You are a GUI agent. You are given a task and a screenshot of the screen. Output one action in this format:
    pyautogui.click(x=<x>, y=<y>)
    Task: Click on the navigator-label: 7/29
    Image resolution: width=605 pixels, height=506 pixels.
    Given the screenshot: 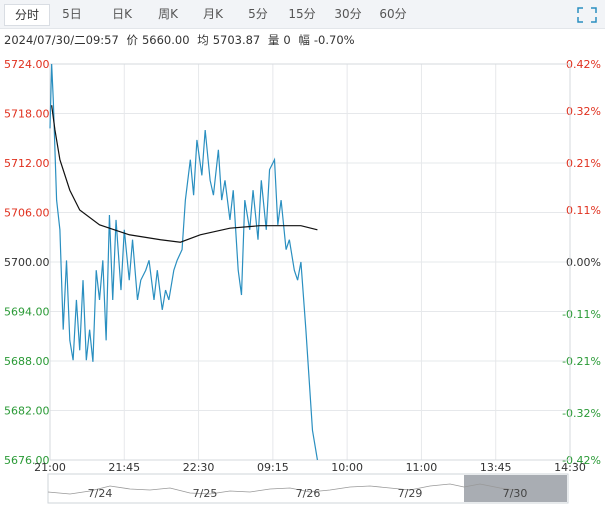 What is the action you would take?
    pyautogui.click(x=410, y=493)
    